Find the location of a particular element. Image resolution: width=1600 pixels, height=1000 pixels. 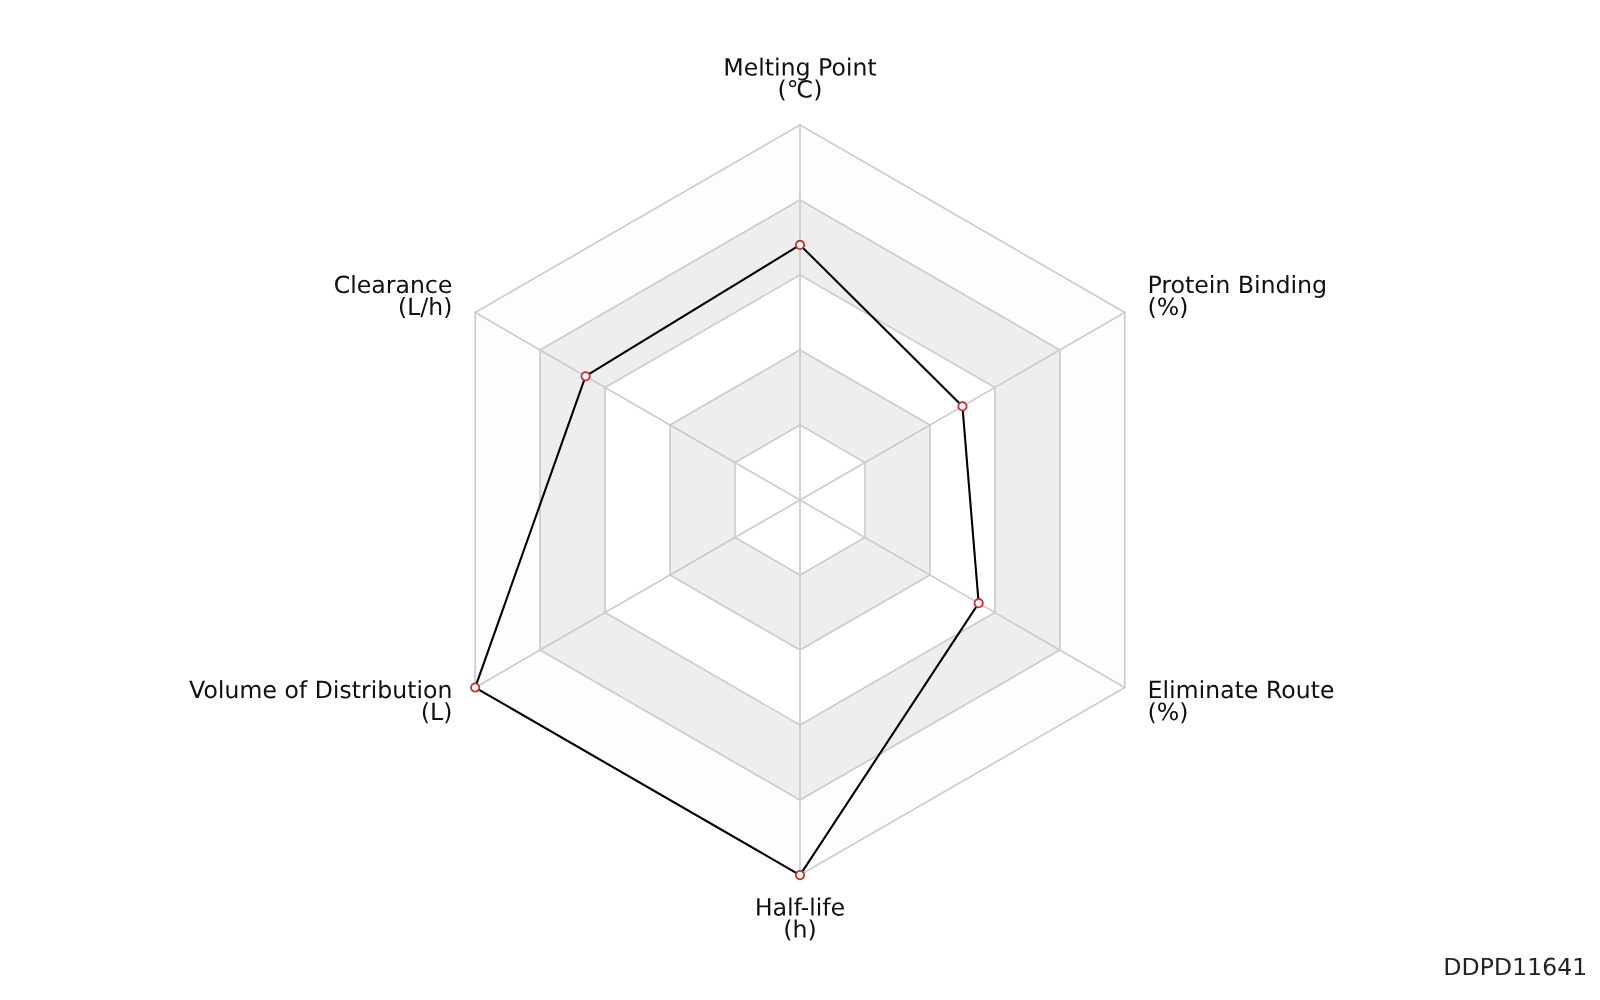

text: DDPD11641 is located at coordinates (1515, 966).